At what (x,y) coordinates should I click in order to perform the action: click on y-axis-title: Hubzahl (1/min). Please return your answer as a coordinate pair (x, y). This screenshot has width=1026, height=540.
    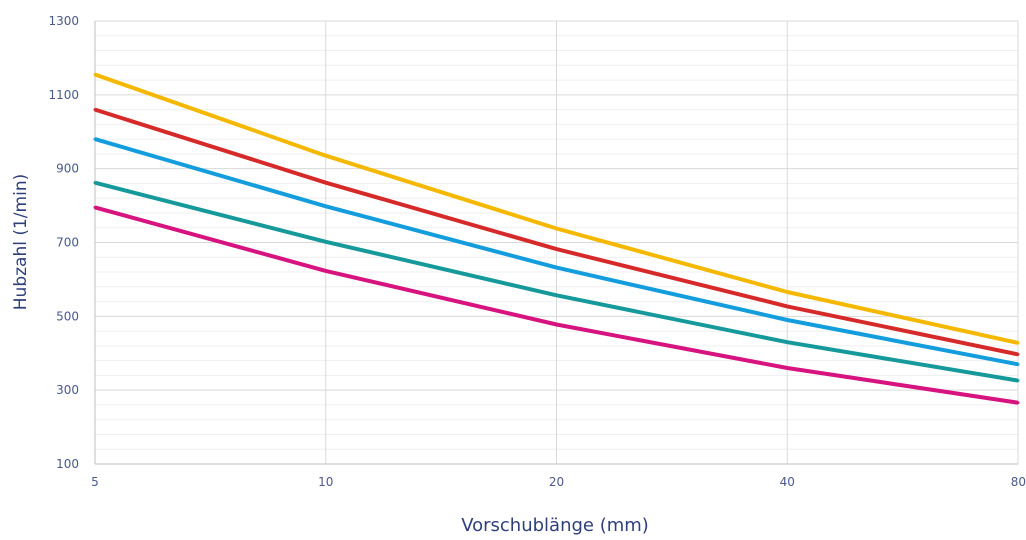
    Looking at the image, I should click on (21, 242).